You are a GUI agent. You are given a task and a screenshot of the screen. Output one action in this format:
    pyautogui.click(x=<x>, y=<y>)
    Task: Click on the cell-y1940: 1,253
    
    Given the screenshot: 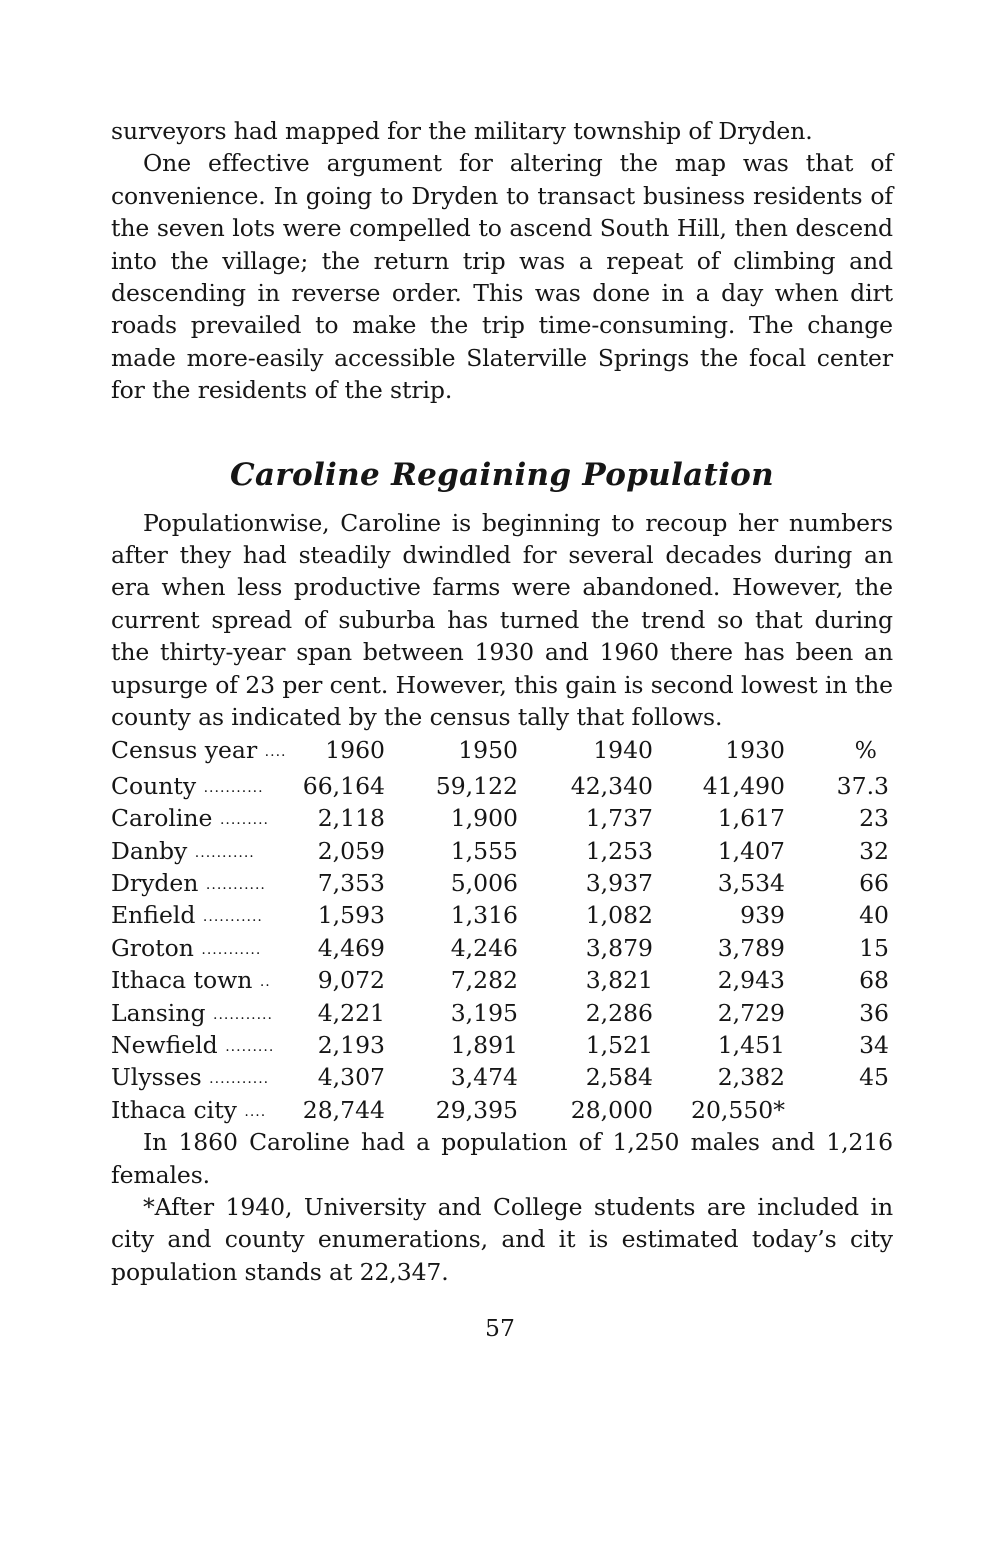 What is the action you would take?
    pyautogui.click(x=619, y=850)
    